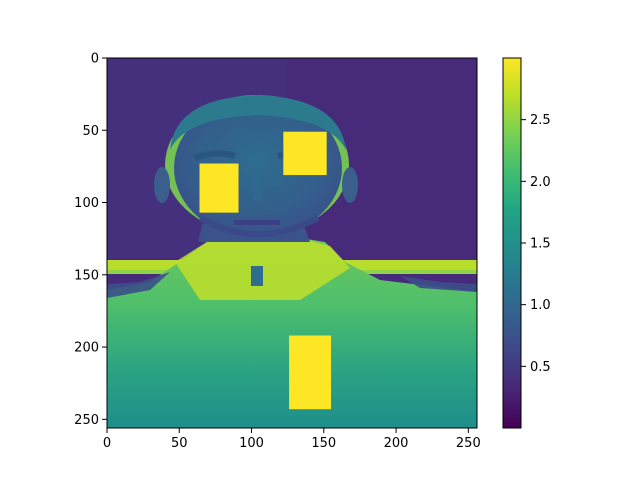 The width and height of the screenshot is (640, 480). I want to click on colorbar: 0.5 1.0 1.5 2.0 2.5, so click(526, 243).